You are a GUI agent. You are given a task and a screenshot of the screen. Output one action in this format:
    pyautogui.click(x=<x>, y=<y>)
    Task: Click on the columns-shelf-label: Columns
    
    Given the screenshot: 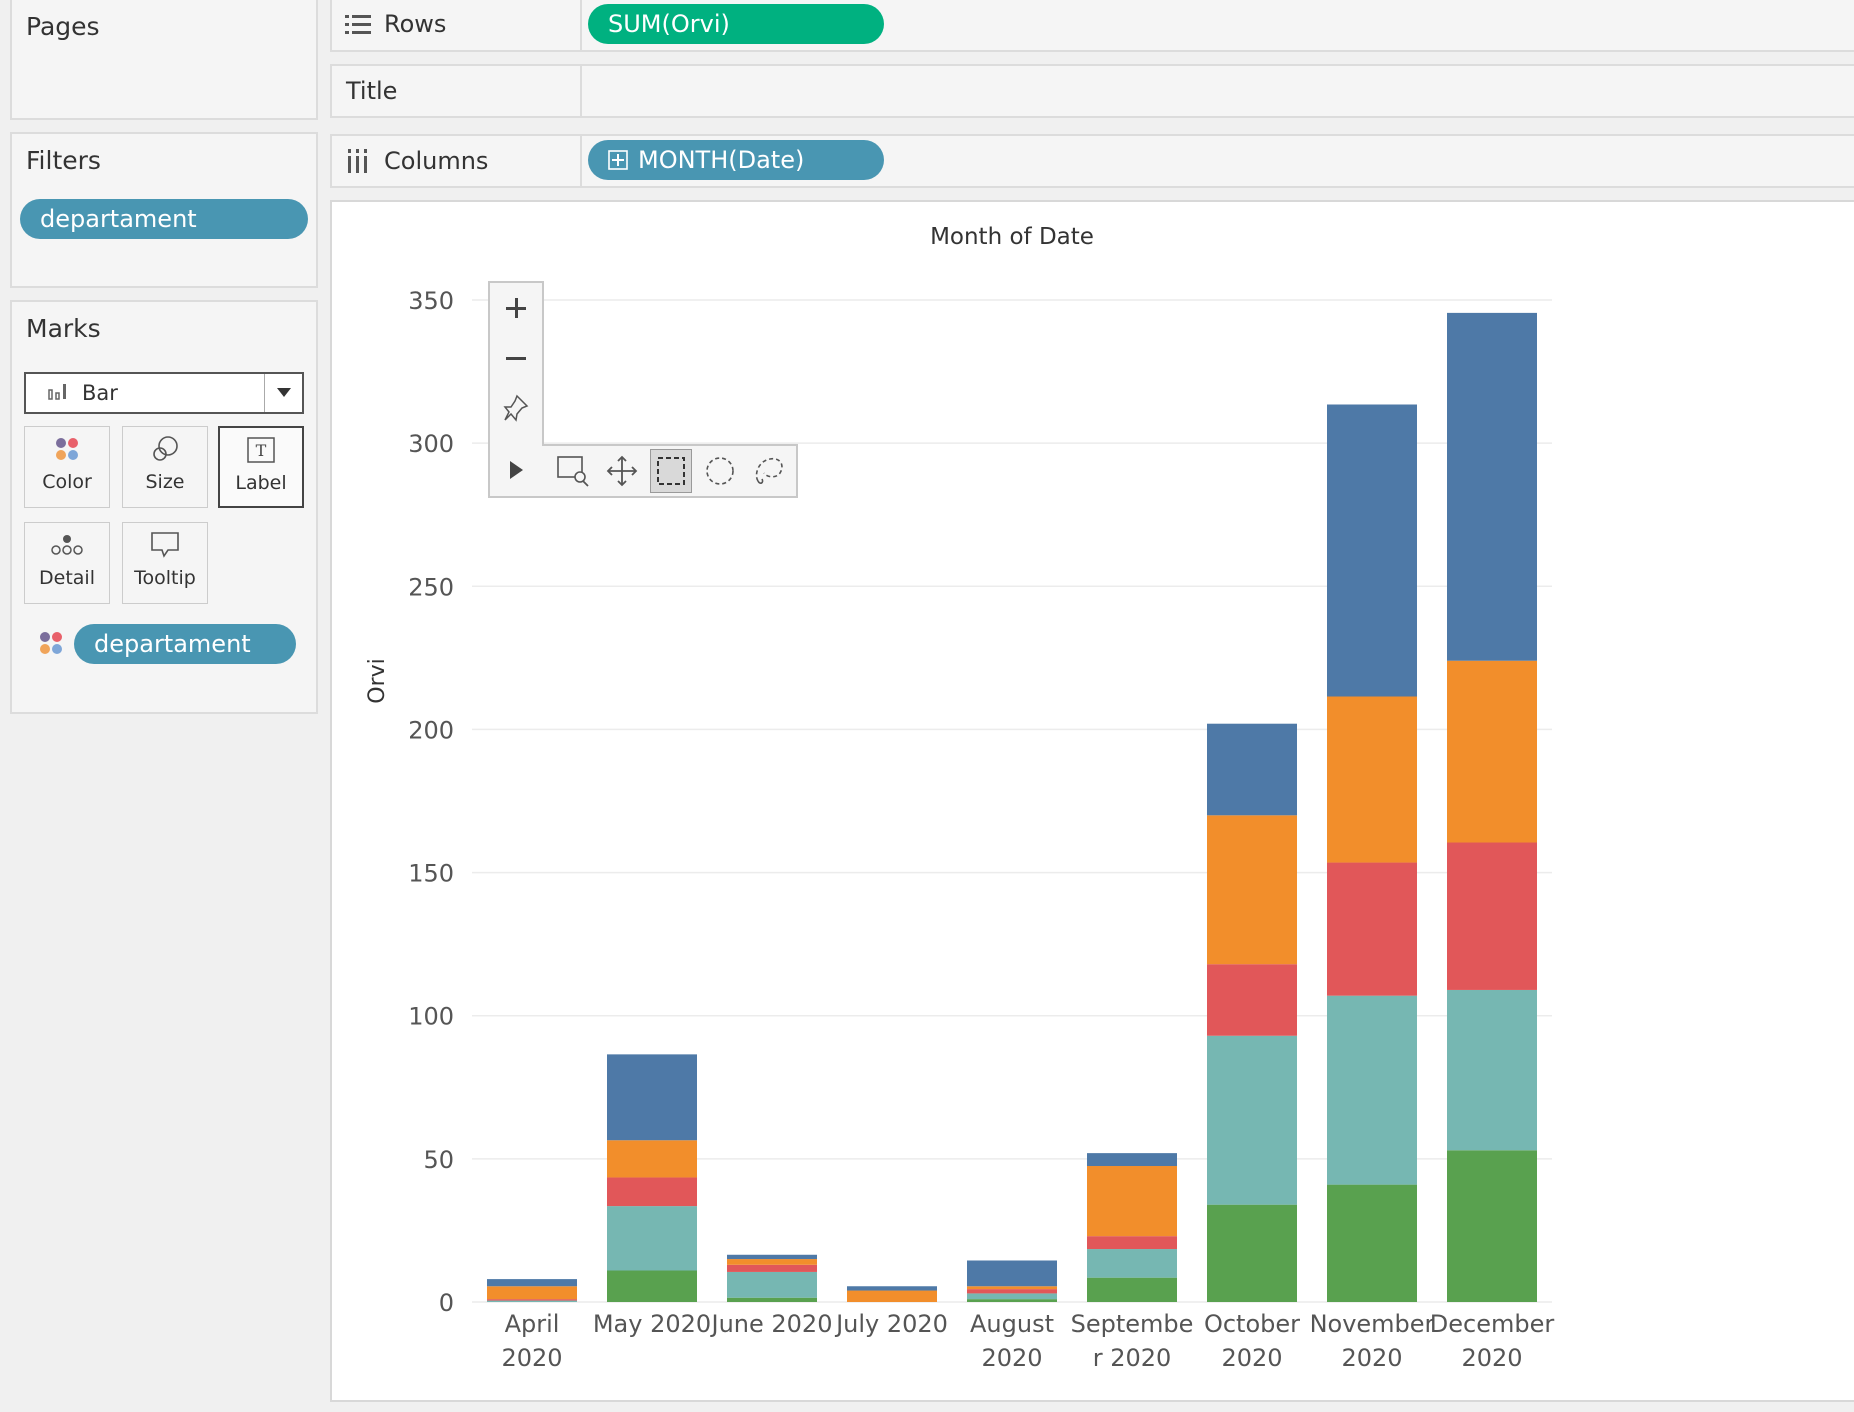 What is the action you would take?
    pyautogui.click(x=457, y=161)
    